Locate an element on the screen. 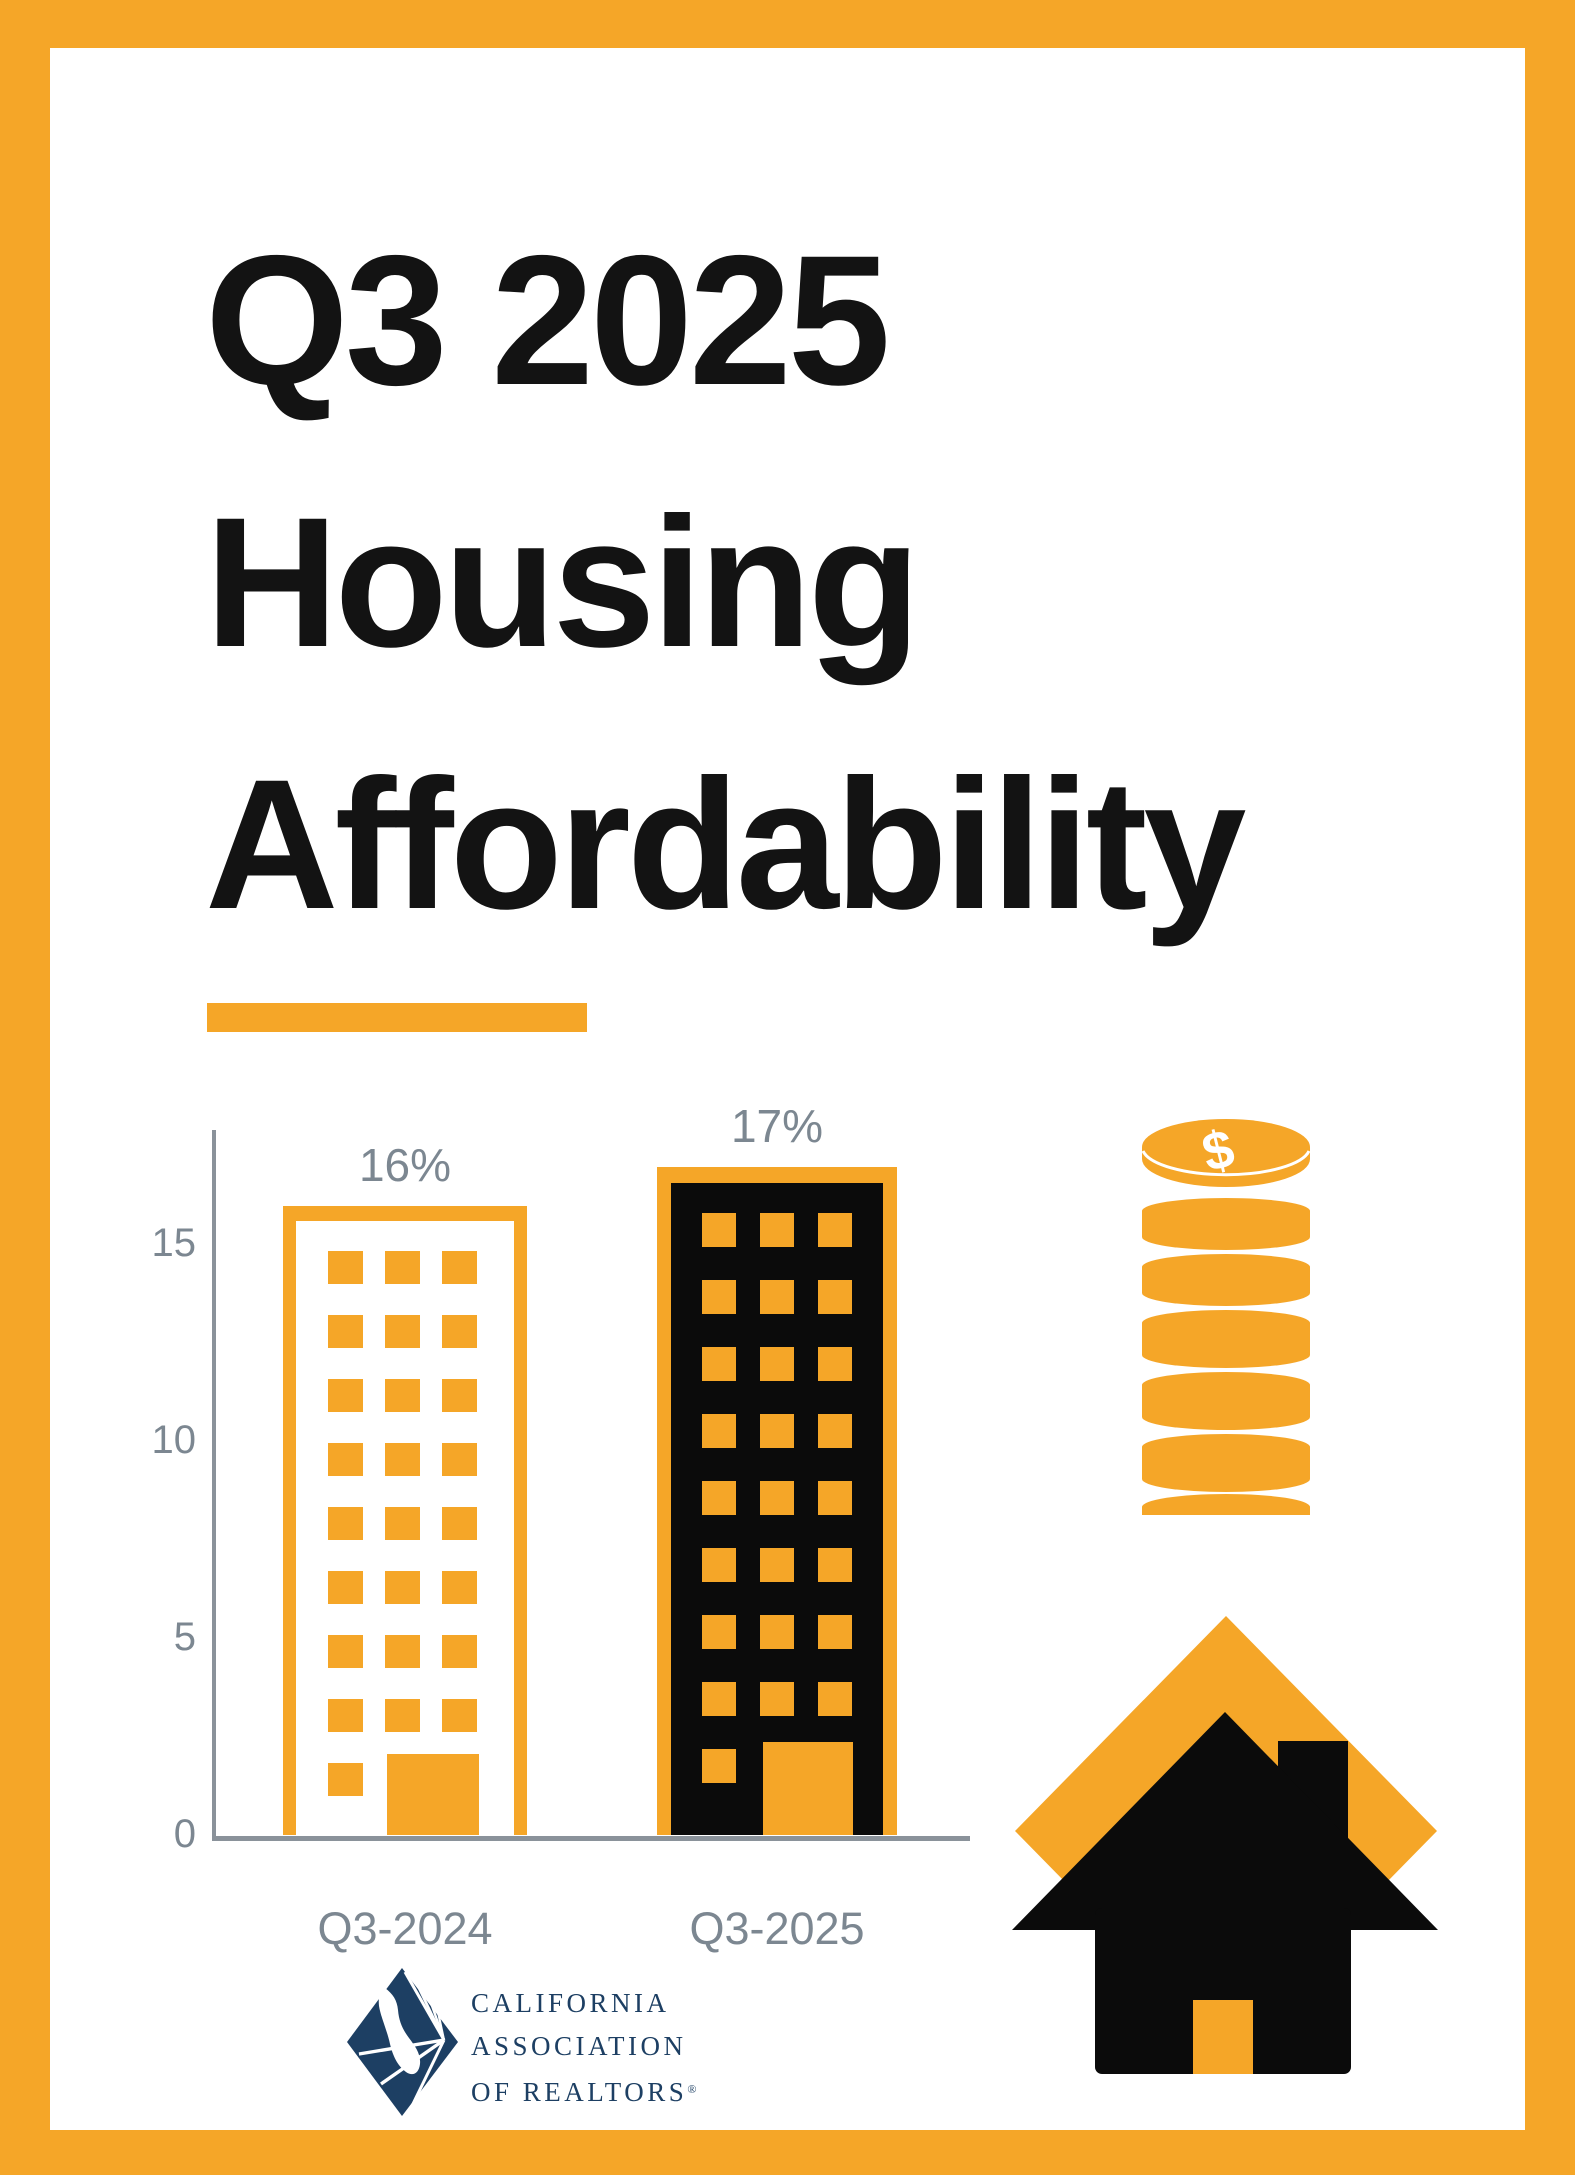 This screenshot has height=2175, width=1575. house-icon is located at coordinates (1225, 1845).